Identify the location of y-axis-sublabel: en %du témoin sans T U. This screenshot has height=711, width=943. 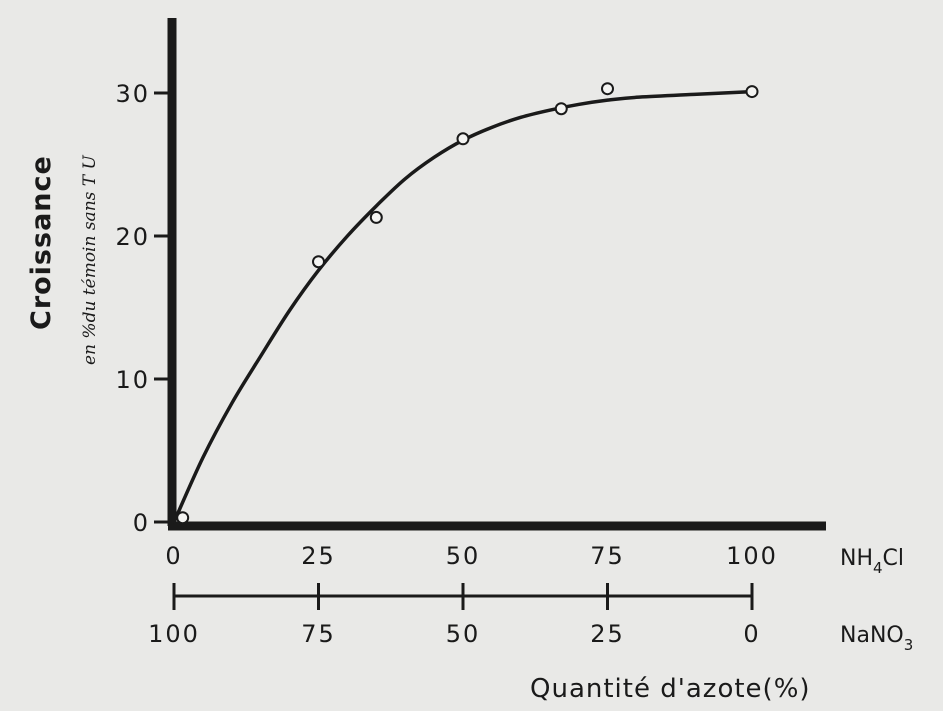
(90, 259).